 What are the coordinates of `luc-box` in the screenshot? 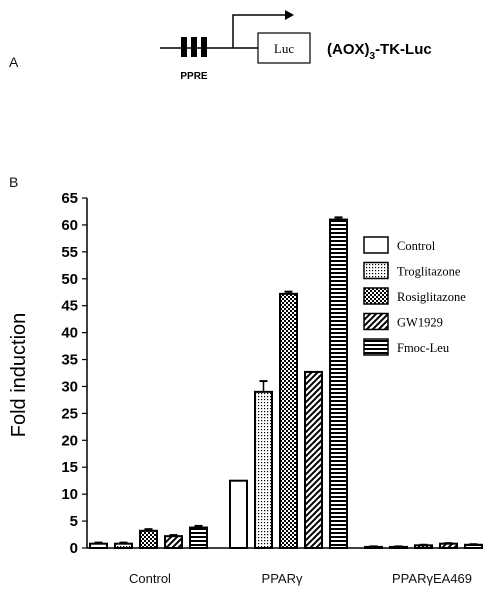 It's located at (284, 48).